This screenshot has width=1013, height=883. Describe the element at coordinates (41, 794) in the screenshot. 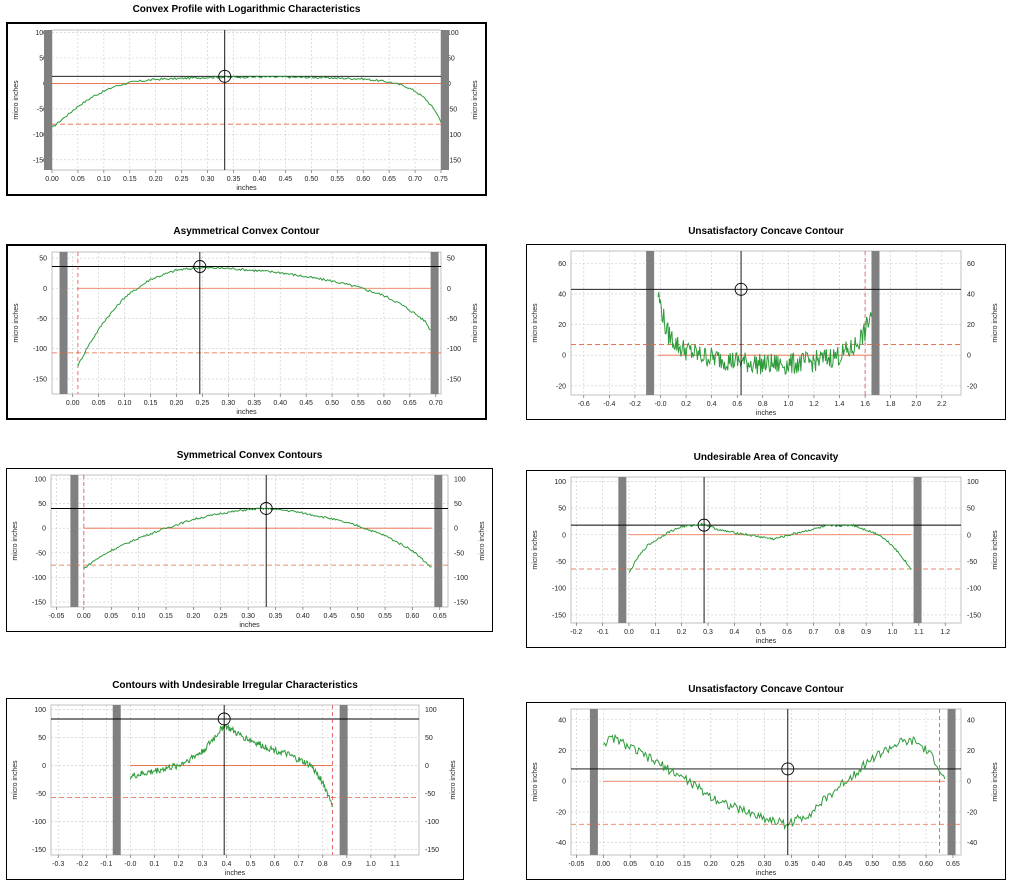

I see `y-tick-label-left: -50` at that location.